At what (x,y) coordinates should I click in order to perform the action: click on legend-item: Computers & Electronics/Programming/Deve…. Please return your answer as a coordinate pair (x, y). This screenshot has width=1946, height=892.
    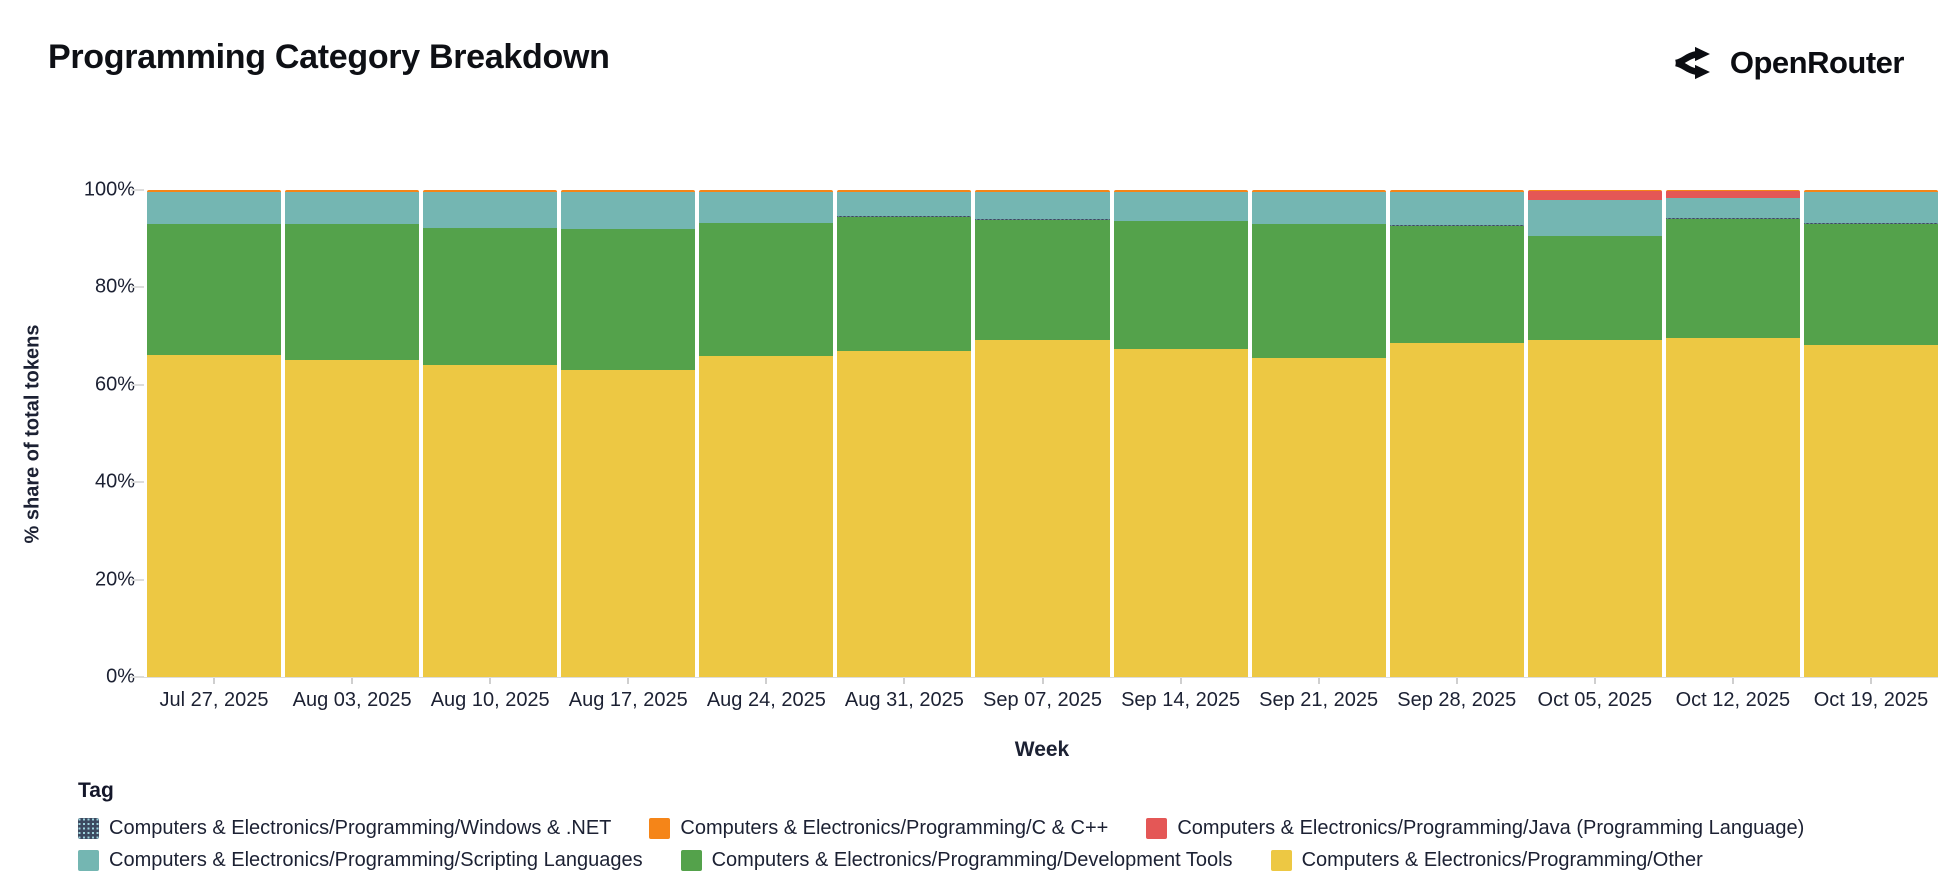
    Looking at the image, I should click on (956, 860).